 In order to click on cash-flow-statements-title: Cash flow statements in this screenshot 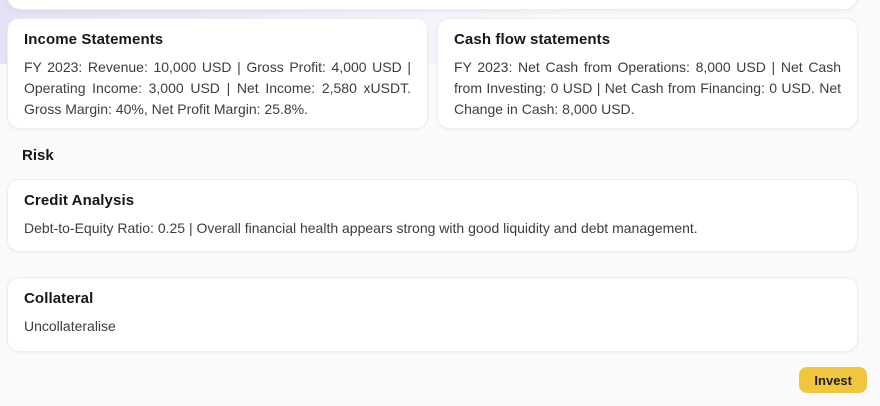, I will do `click(532, 39)`.